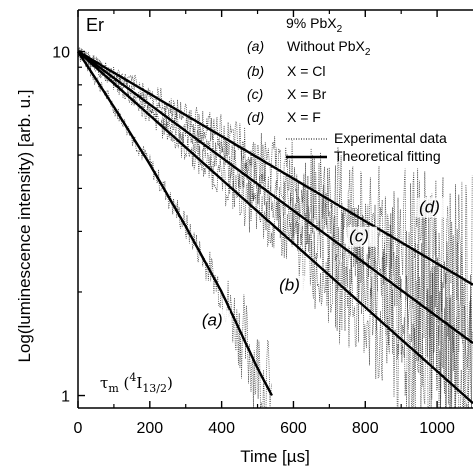 This screenshot has height=468, width=473. I want to click on legend-key-d: (d), so click(255, 117).